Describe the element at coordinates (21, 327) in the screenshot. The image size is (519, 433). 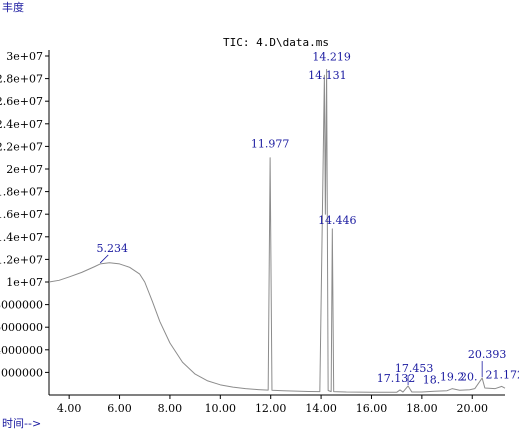
I see `y-tick-label: 6000000` at that location.